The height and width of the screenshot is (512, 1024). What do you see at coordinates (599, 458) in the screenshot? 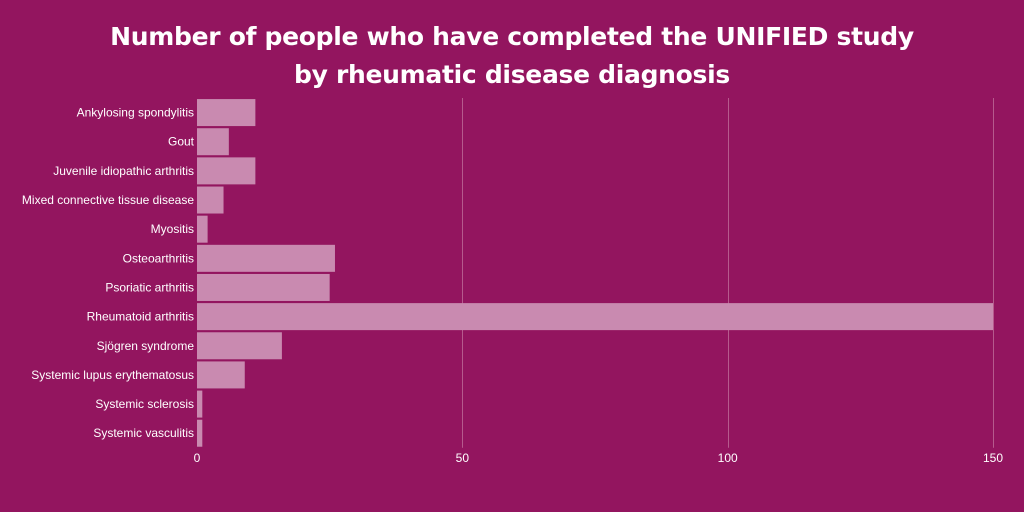
I see `x-axis-tick-labels: 0 50 100 150` at bounding box center [599, 458].